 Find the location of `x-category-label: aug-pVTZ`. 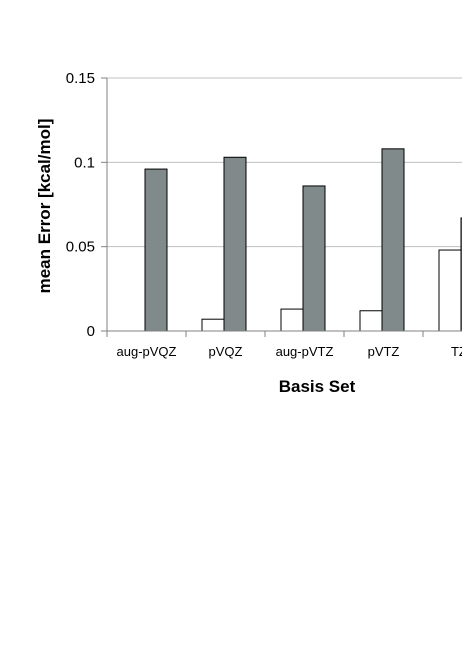

x-category-label: aug-pVTZ is located at coordinates (305, 351).